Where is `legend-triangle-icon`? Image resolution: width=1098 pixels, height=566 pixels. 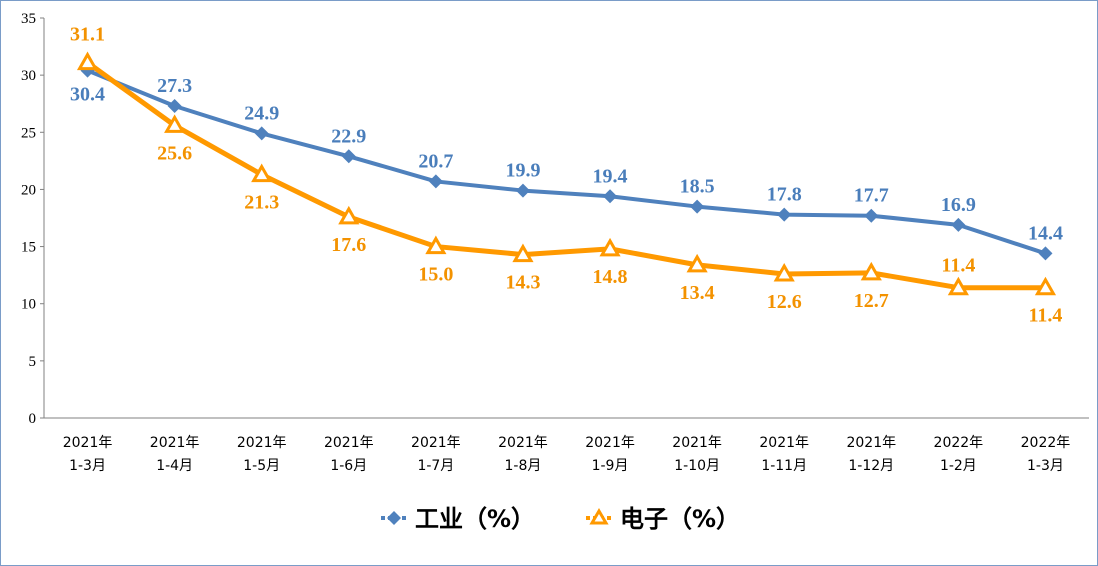
legend-triangle-icon is located at coordinates (599, 516).